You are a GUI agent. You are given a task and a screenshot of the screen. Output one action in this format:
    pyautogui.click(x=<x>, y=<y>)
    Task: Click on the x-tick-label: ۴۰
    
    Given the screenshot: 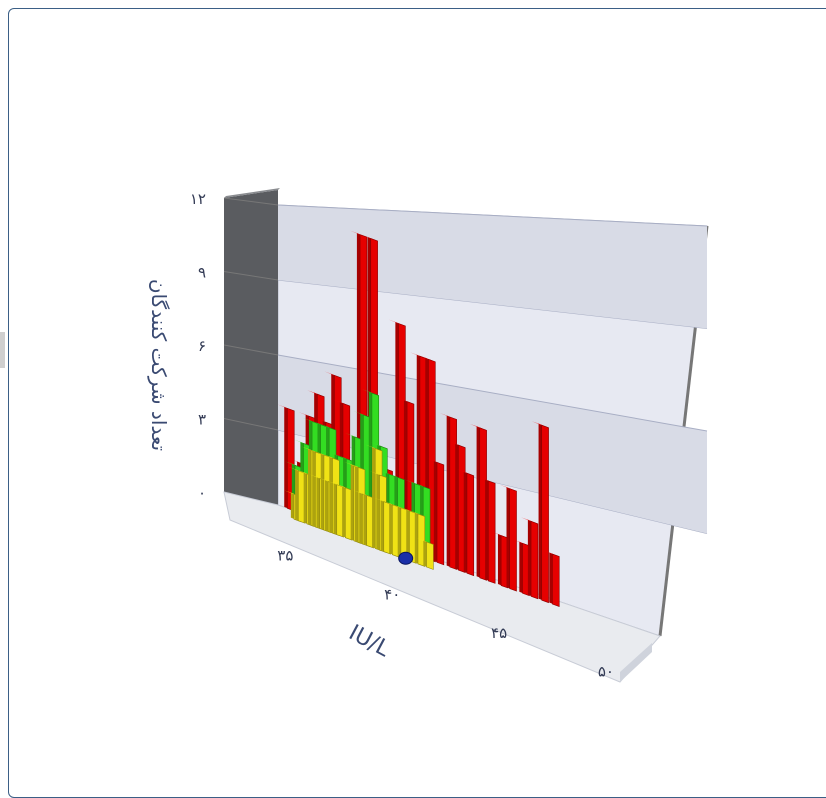 What is the action you would take?
    pyautogui.click(x=392, y=594)
    